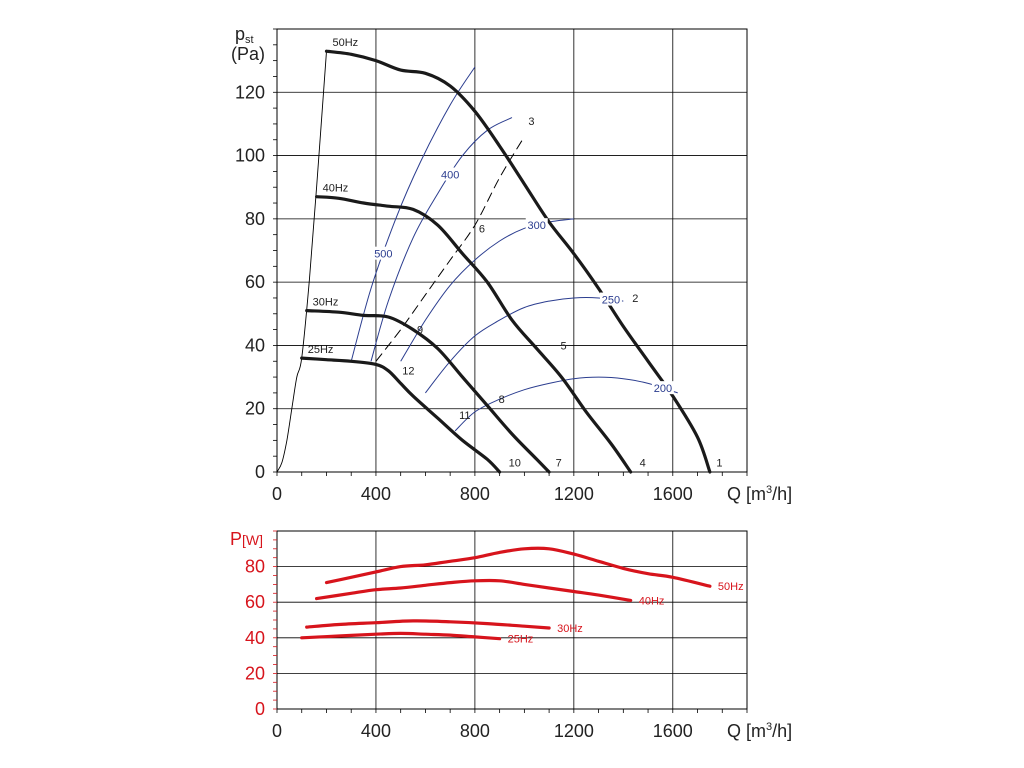 The image size is (1024, 768). I want to click on point-label-10: 10, so click(515, 464).